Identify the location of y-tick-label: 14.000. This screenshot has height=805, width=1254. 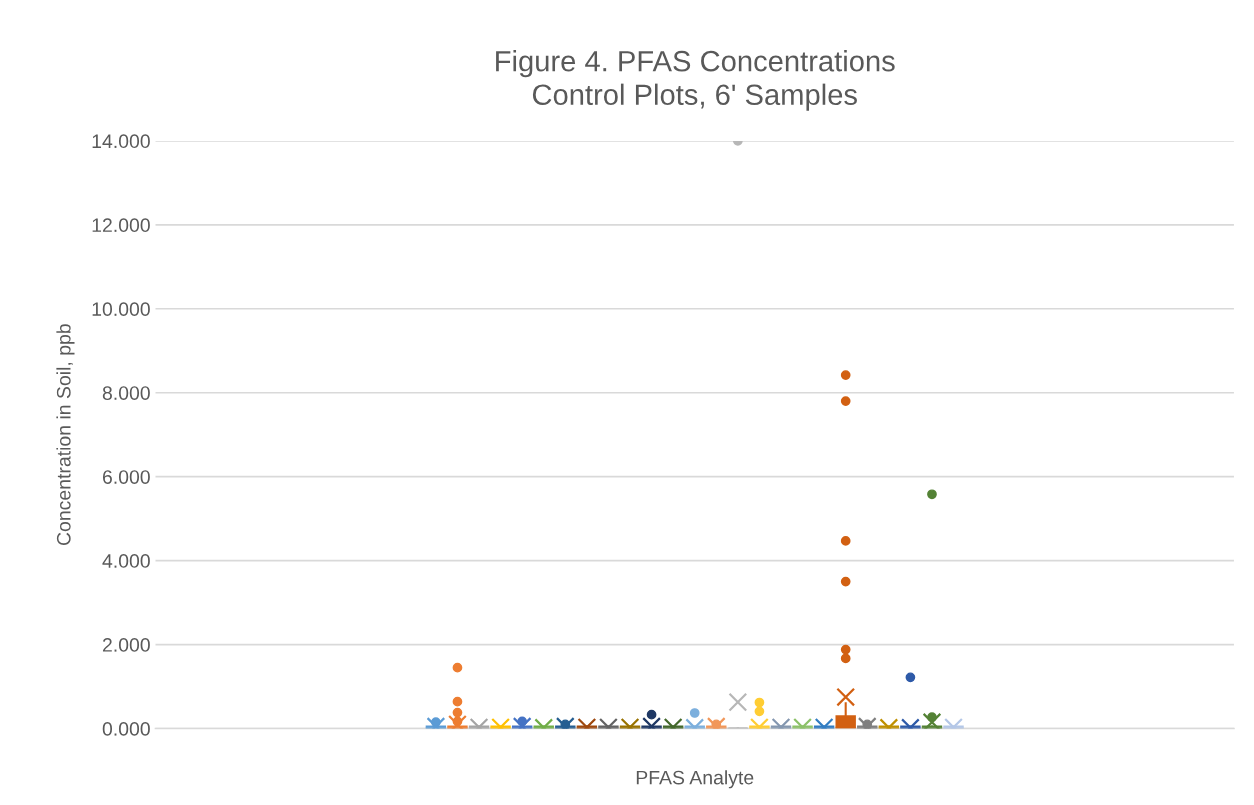
(121, 141).